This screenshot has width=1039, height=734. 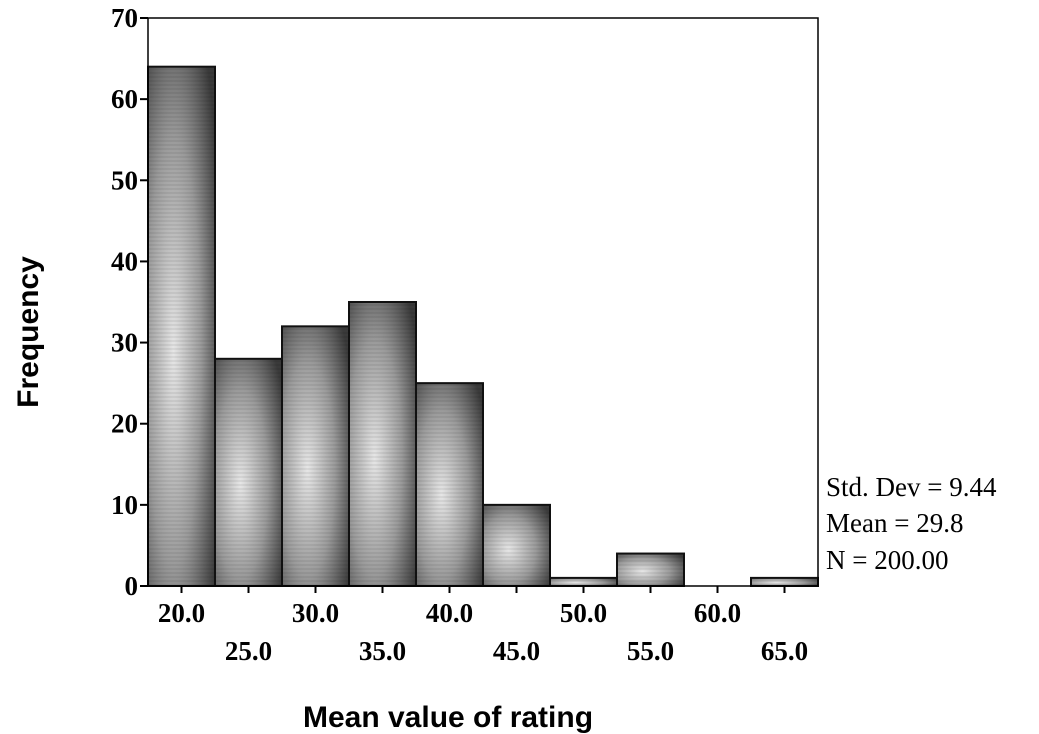 What do you see at coordinates (516, 651) in the screenshot?
I see `x-tick-label: 45.0` at bounding box center [516, 651].